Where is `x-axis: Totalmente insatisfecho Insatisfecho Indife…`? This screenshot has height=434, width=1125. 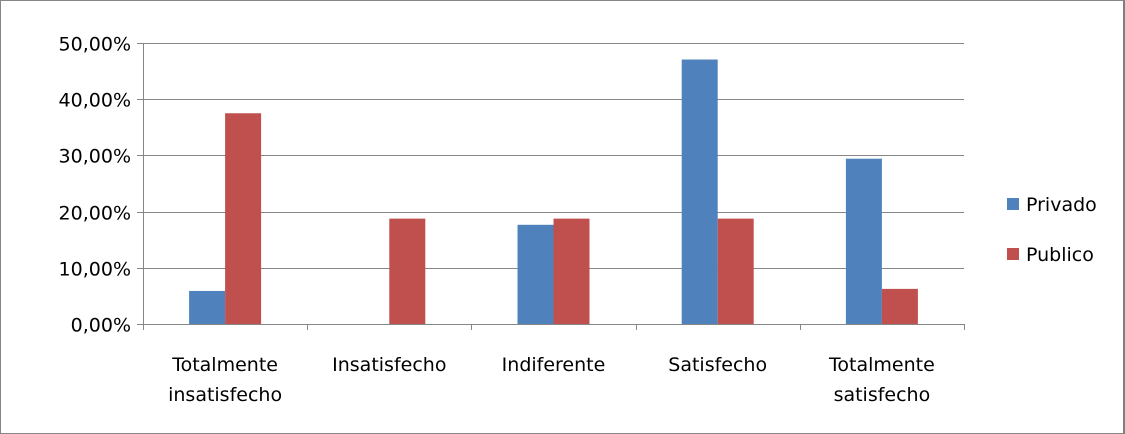
x-axis: Totalmente insatisfecho Insatisfecho Indife… is located at coordinates (554, 365).